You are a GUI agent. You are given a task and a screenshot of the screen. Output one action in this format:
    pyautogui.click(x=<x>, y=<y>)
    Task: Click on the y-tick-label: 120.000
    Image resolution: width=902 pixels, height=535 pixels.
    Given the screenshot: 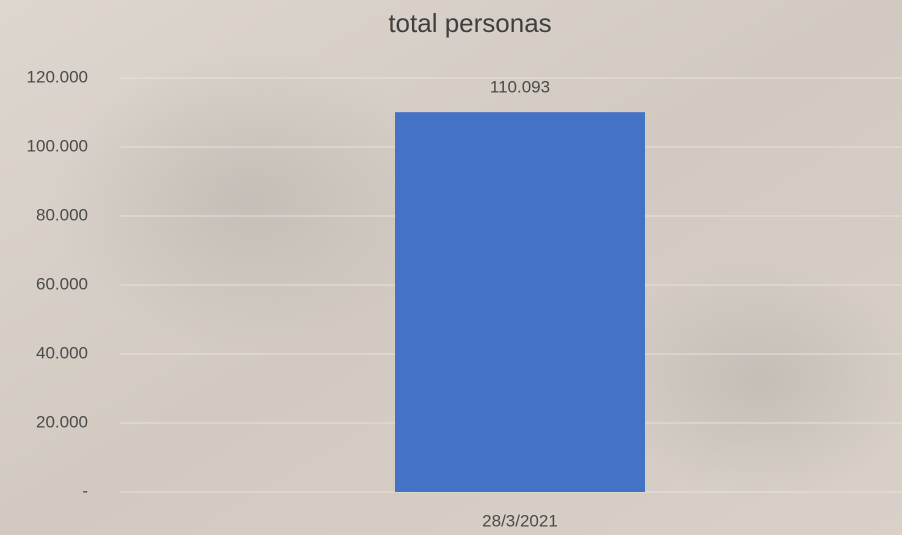 What is the action you would take?
    pyautogui.click(x=57, y=76)
    